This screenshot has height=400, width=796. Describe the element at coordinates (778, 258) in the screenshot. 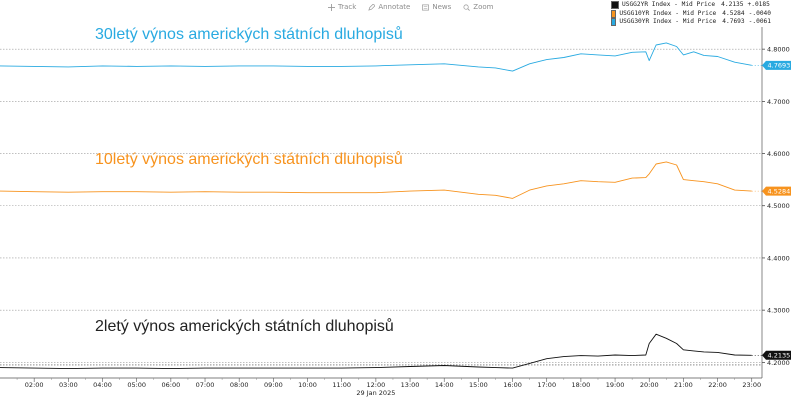

I see `y-tick-label: 4.4000` at that location.